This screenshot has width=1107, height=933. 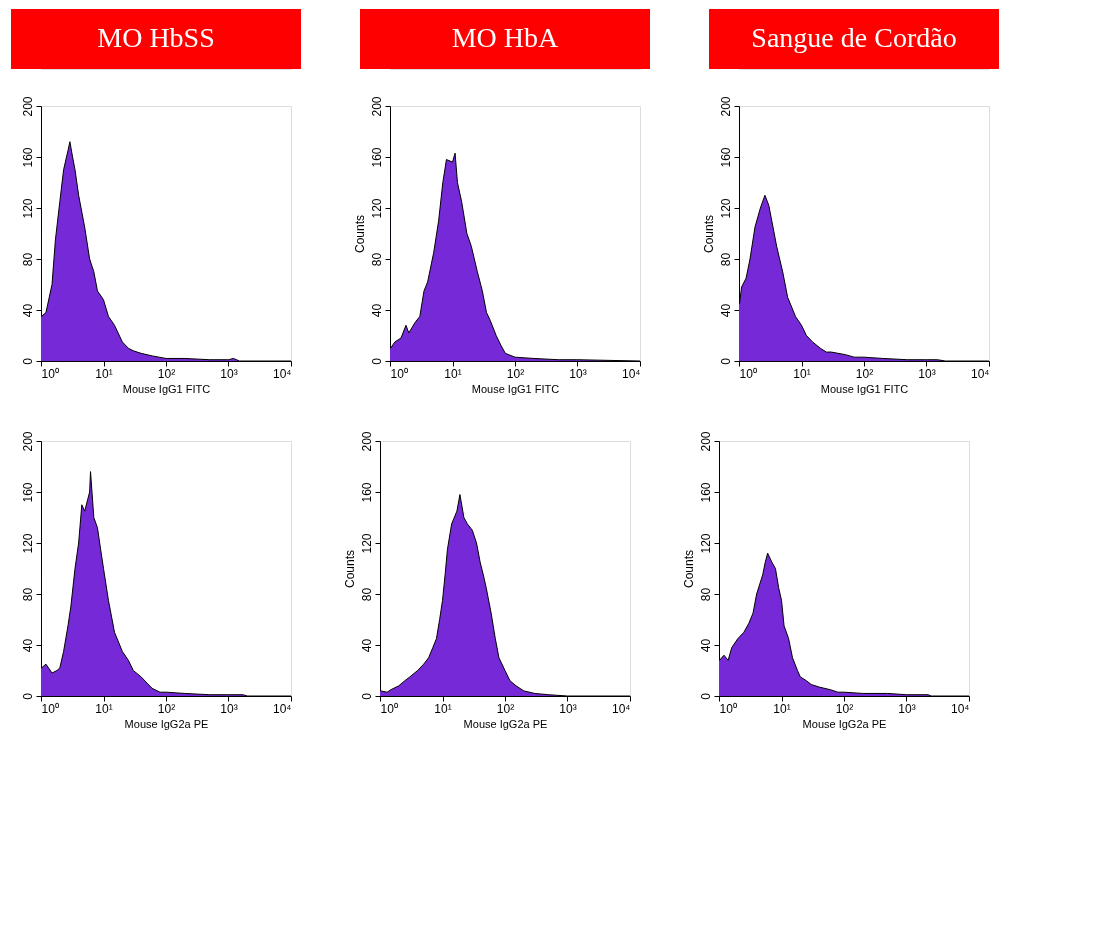 What do you see at coordinates (854, 37) in the screenshot?
I see `chart-title: Sangue de Cordão` at bounding box center [854, 37].